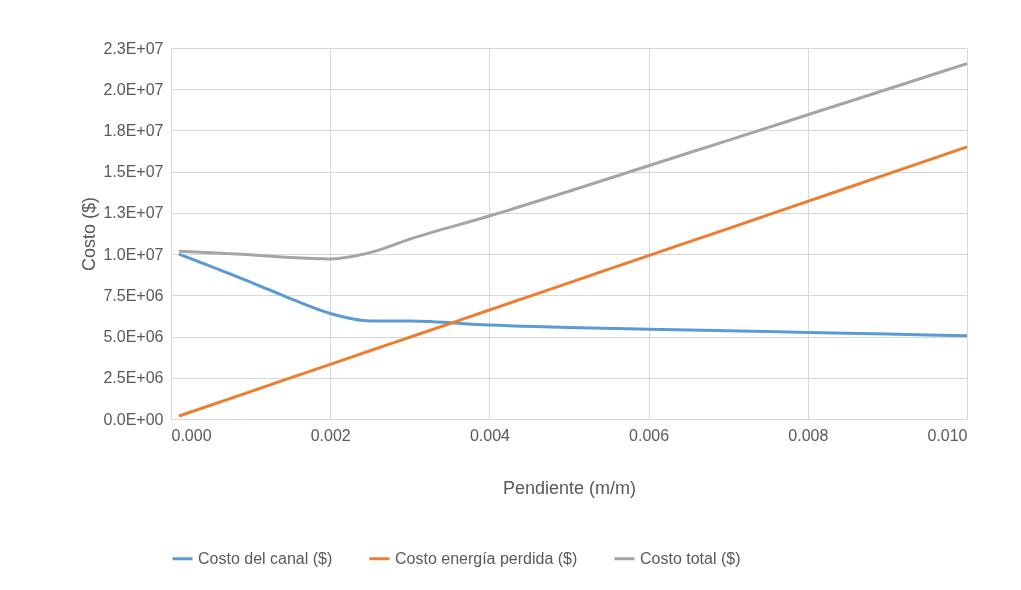 This screenshot has height=590, width=1021. What do you see at coordinates (133, 172) in the screenshot?
I see `y-tick-label: 1.5E+07` at bounding box center [133, 172].